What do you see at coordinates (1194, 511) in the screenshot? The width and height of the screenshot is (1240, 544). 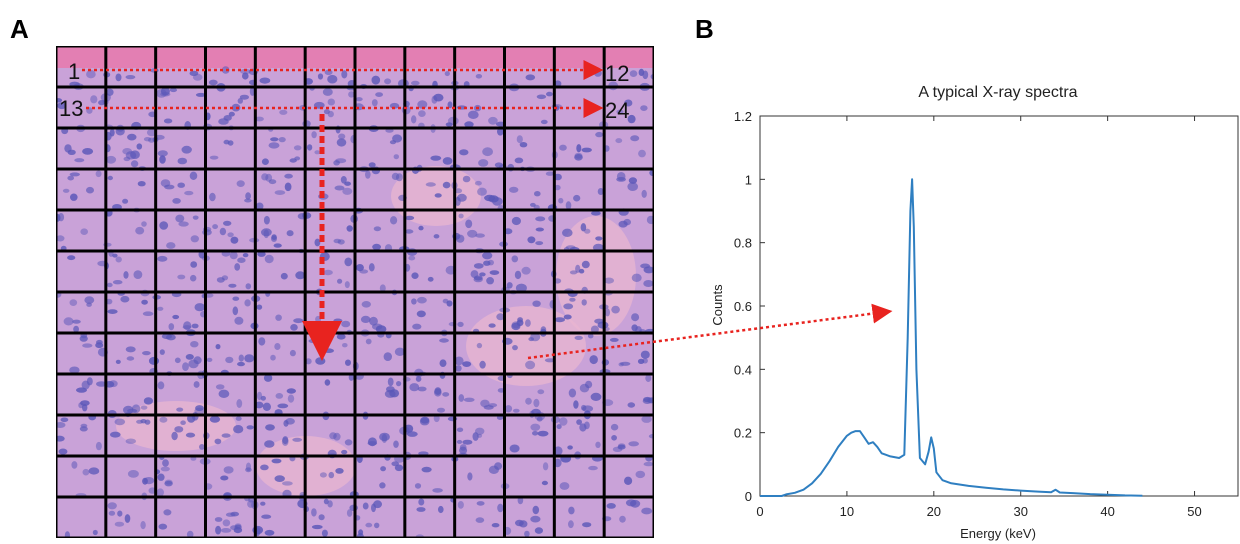 I see `x-tick-label: 50` at bounding box center [1194, 511].